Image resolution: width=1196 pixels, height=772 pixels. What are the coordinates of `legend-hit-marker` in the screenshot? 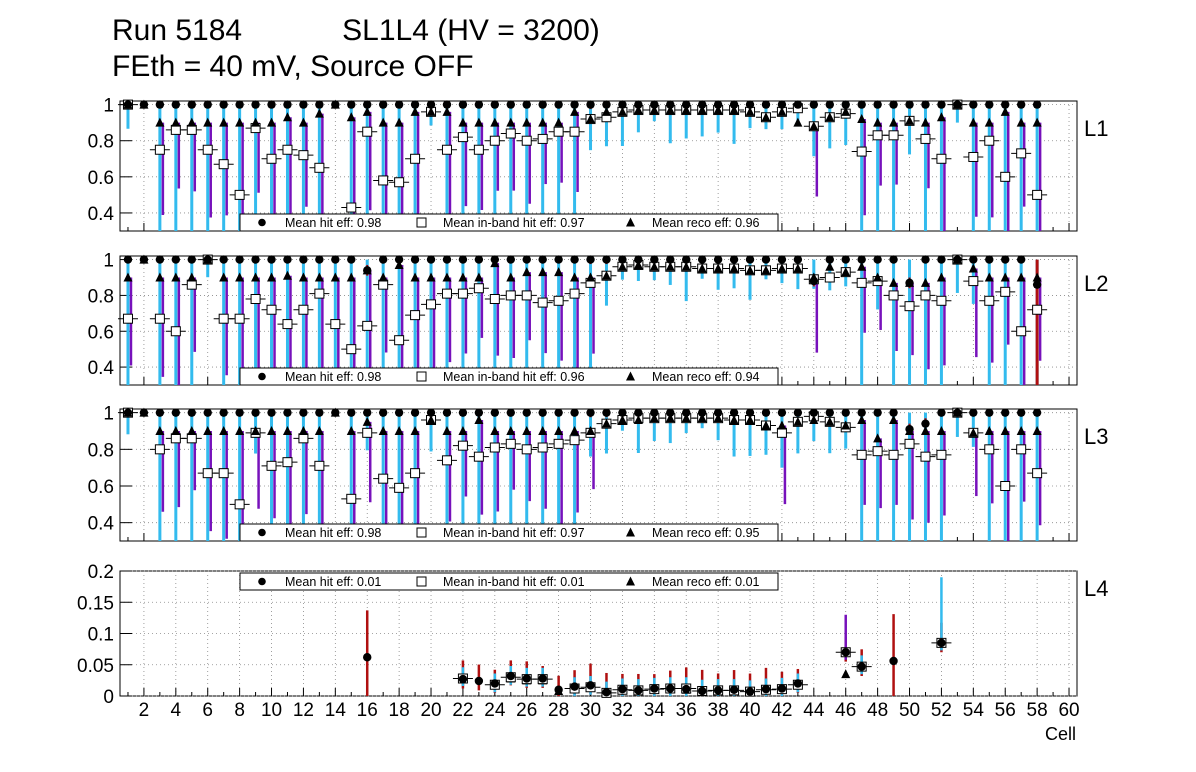 It's located at (262, 581).